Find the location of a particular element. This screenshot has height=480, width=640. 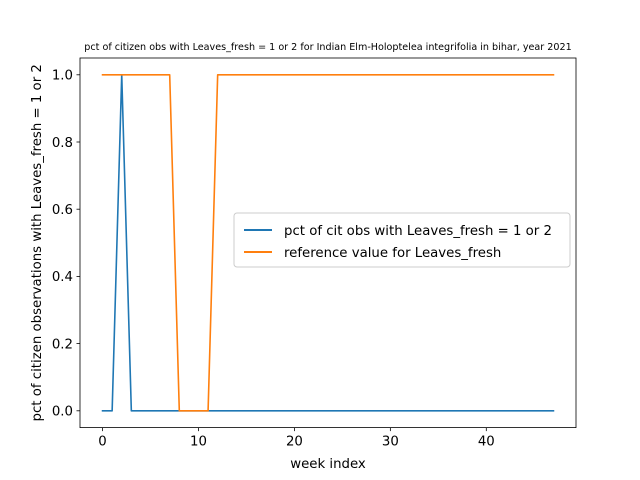

y-tick-label: 0.8 is located at coordinates (62, 143).